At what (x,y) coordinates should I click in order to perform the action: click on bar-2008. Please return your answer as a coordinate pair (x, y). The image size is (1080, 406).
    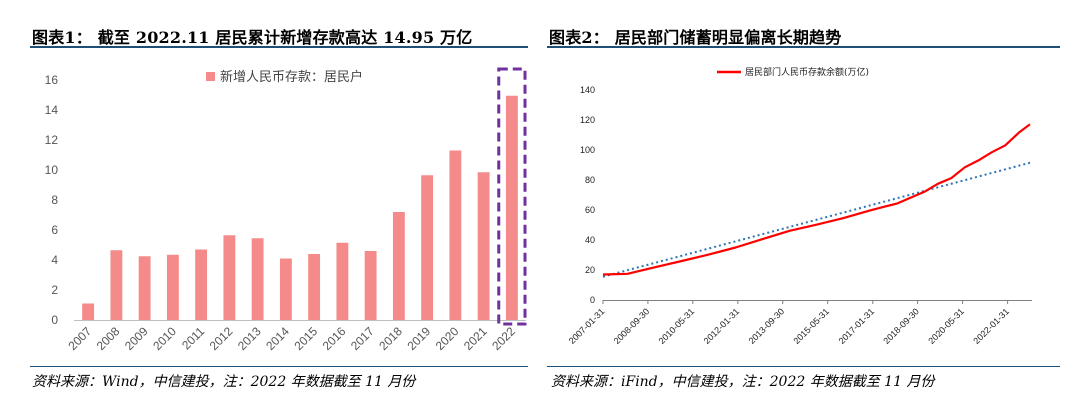
    Looking at the image, I should click on (116, 285).